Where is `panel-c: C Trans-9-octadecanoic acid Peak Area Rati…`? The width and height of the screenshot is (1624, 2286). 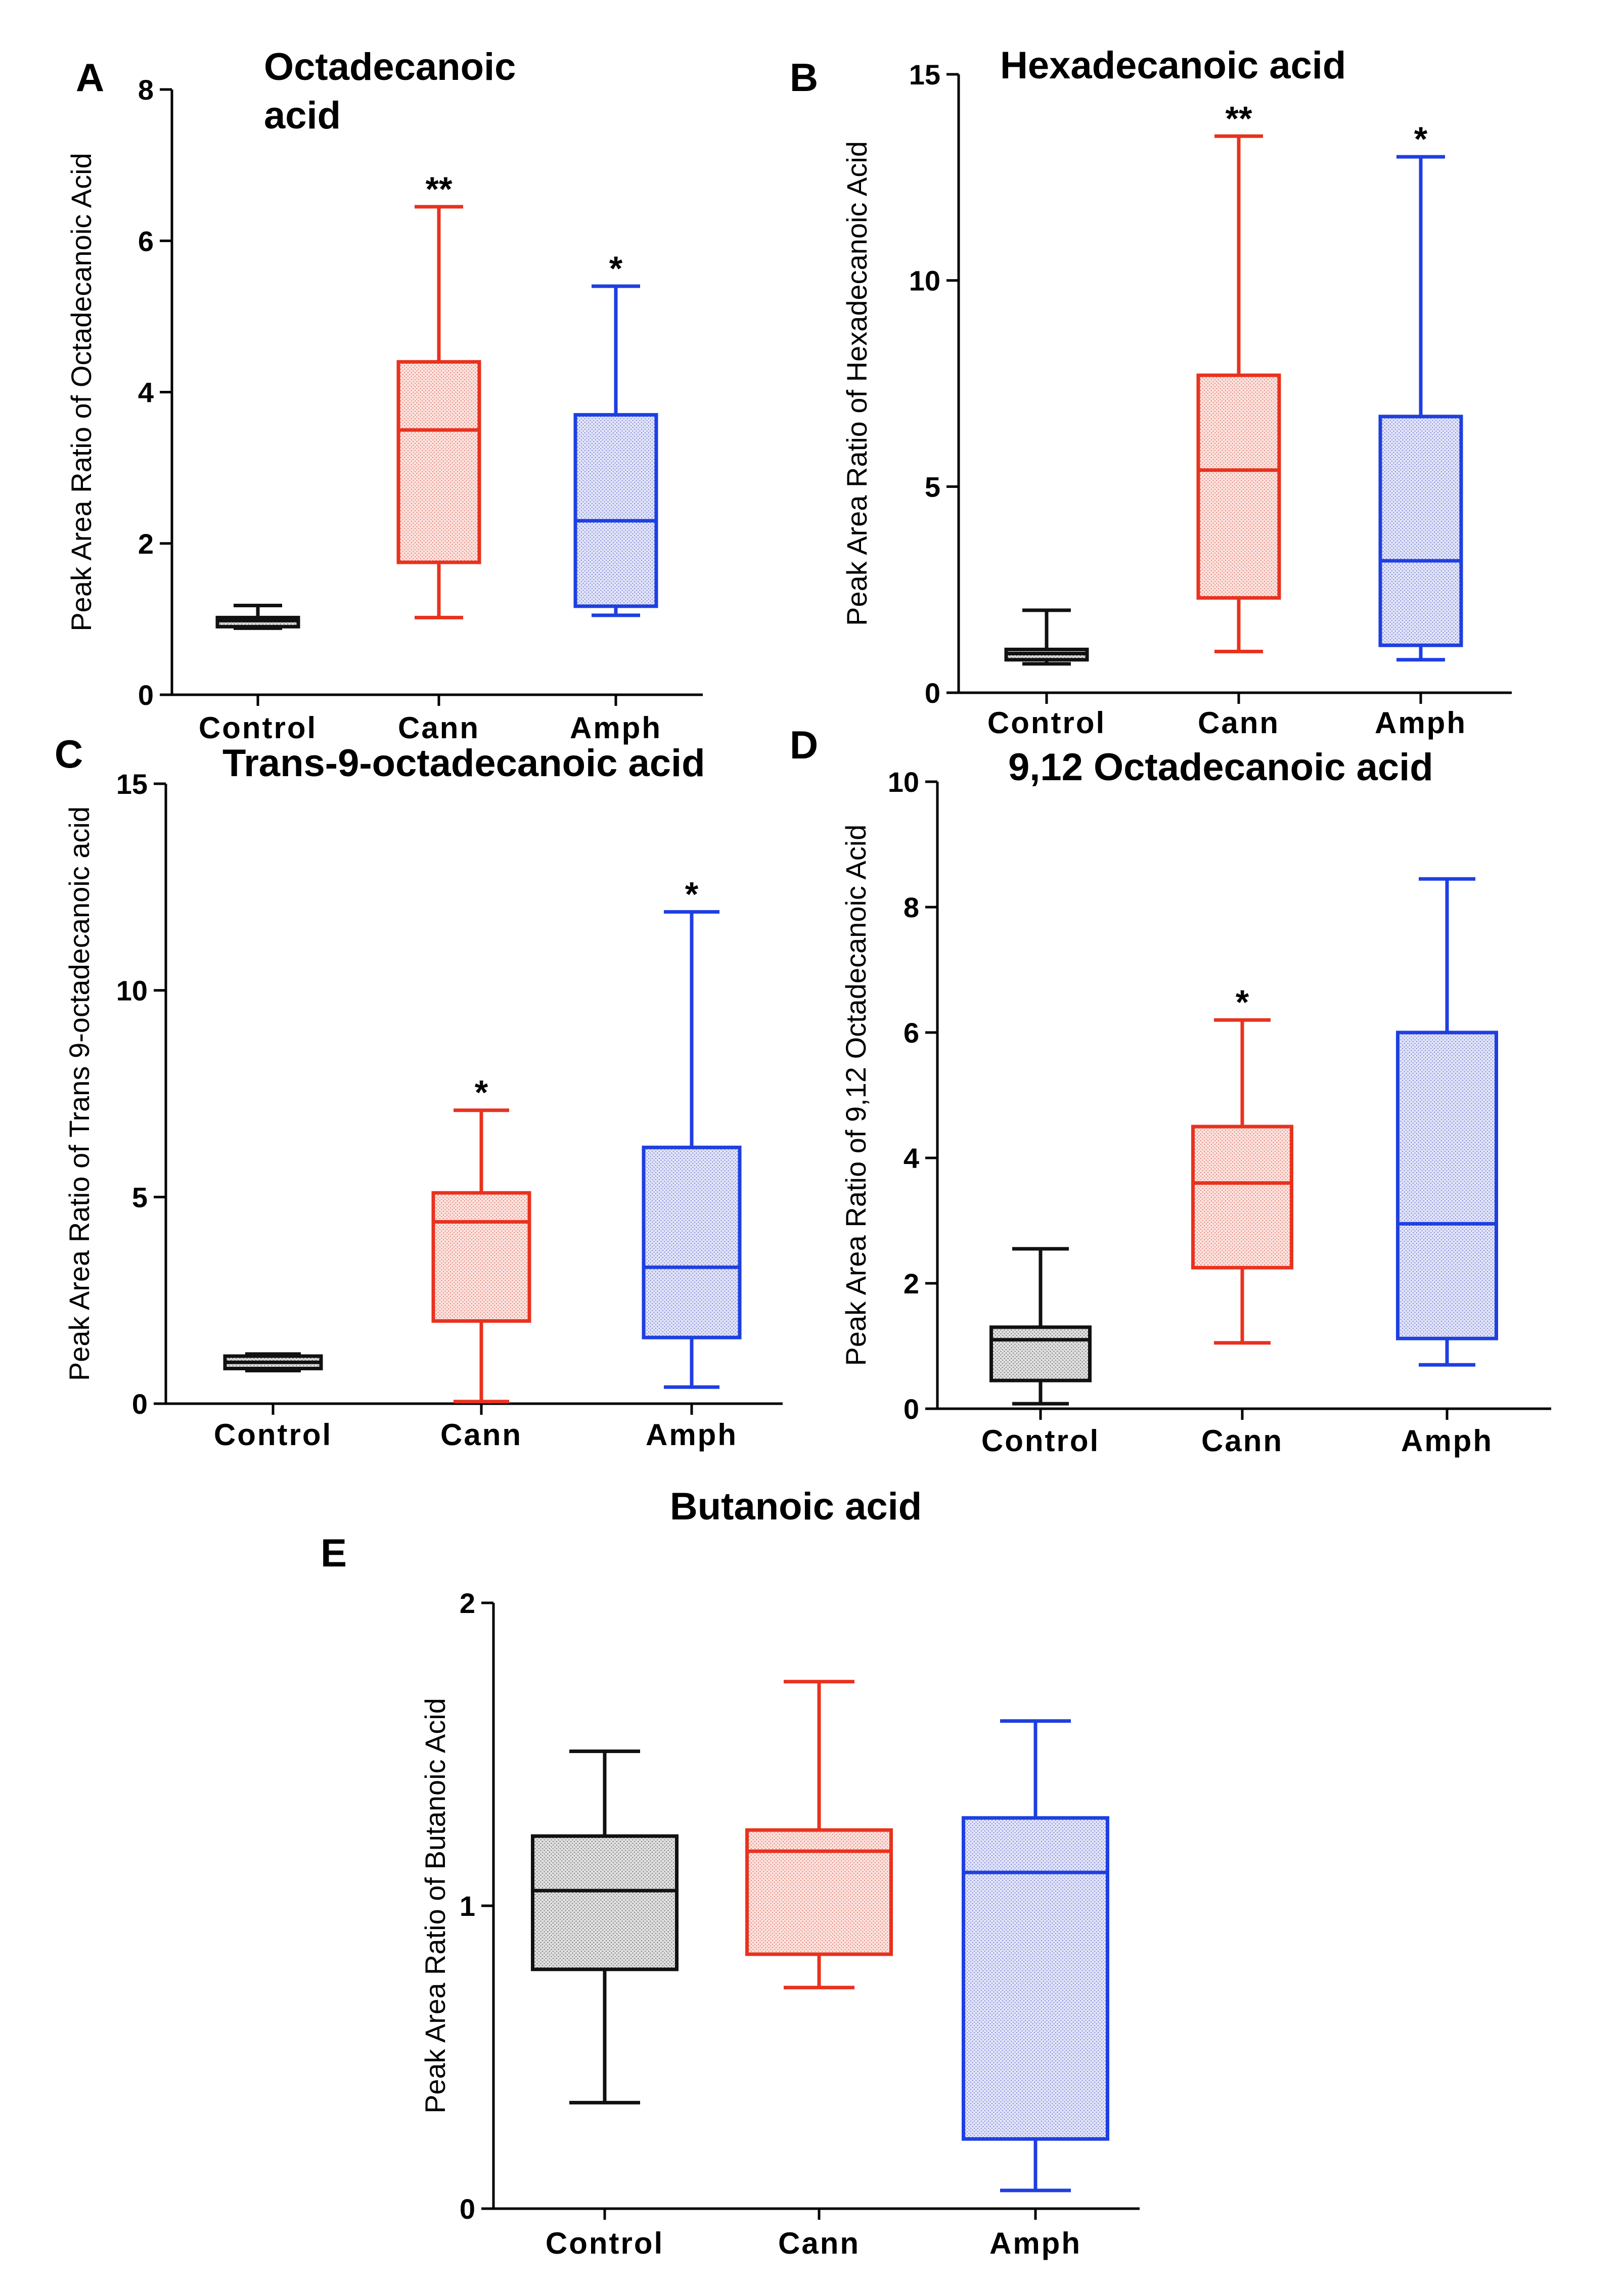
panel-c: C Trans-9-octadecanoic acid Peak Area Rati… is located at coordinates (419, 1092).